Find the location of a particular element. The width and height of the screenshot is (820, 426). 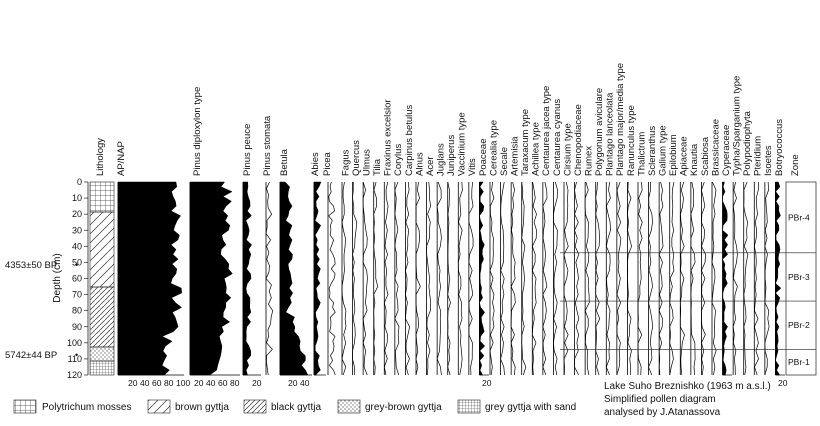

column-corylus is located at coordinates (397, 278).